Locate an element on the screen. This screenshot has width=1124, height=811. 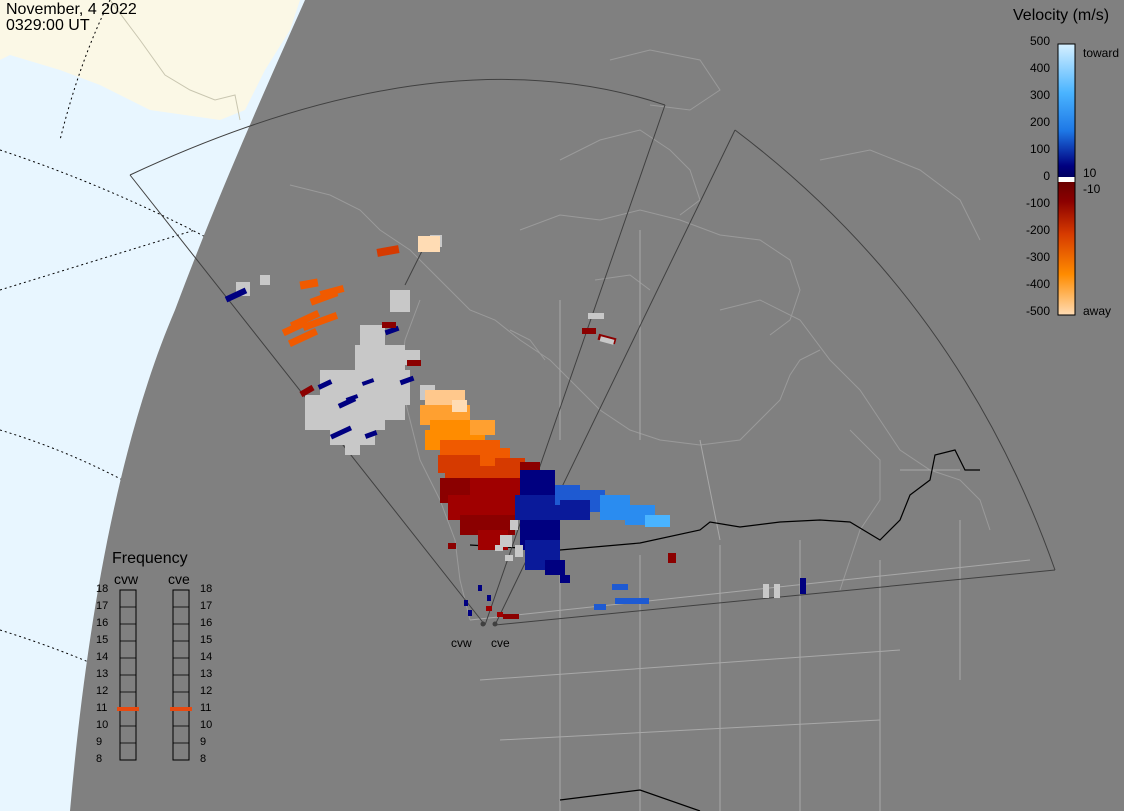
frequency-bars is located at coordinates (154, 675).